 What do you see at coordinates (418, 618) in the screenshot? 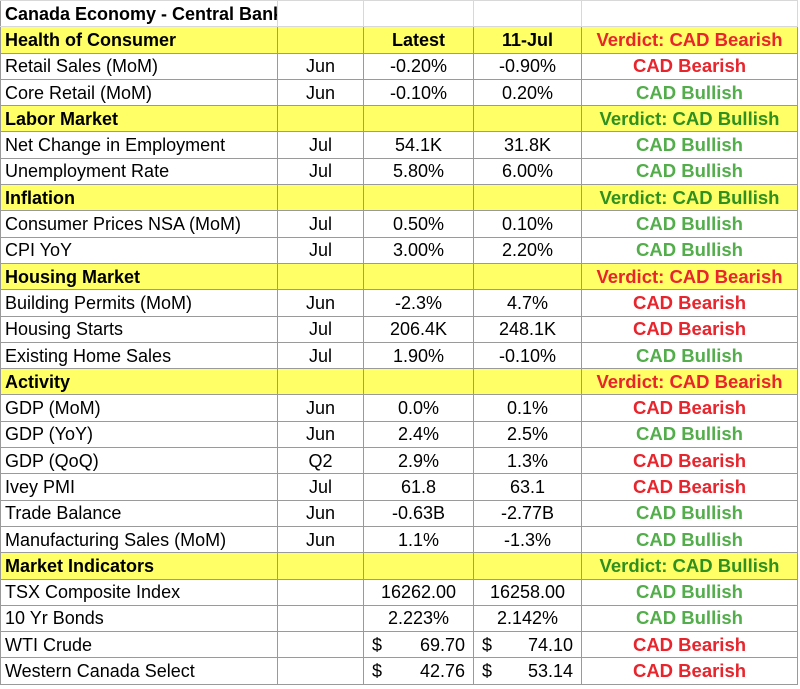
I see `latest-value: 2.223%` at bounding box center [418, 618].